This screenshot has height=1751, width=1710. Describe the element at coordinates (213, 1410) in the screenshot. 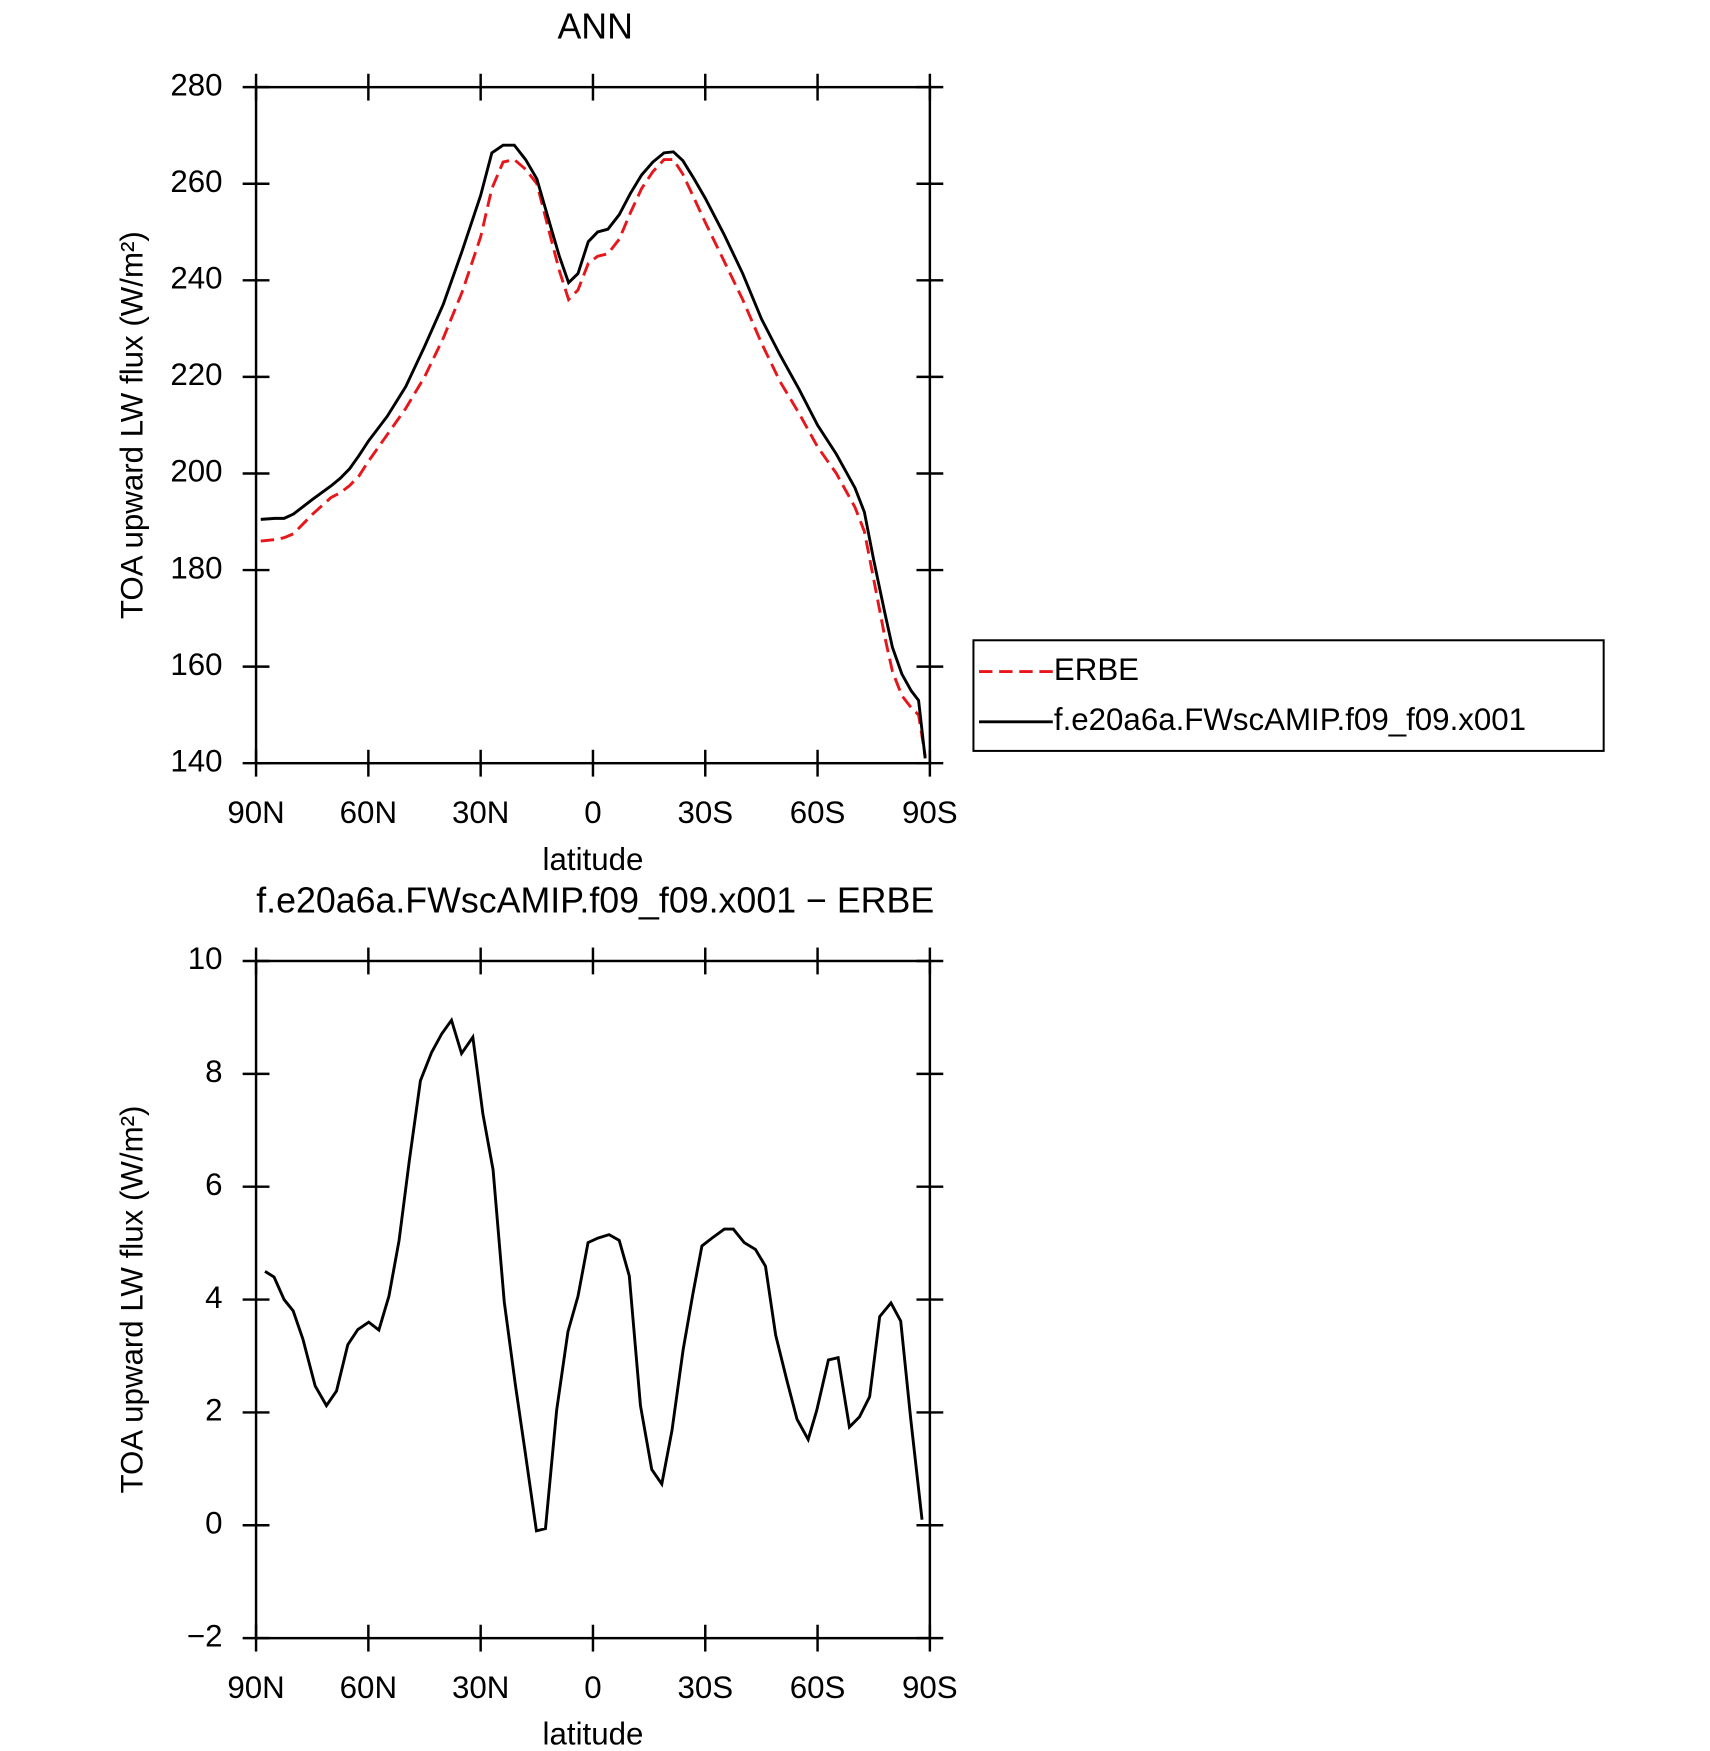

I see `y-tick-label: 2` at that location.